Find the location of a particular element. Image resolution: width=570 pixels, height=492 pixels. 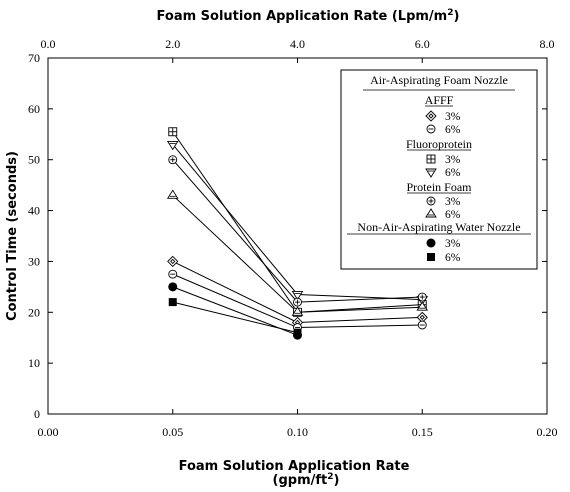

legend-markers is located at coordinates (431, 185).